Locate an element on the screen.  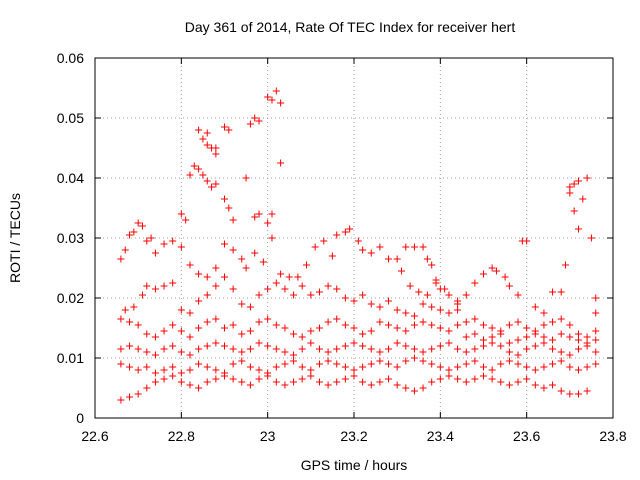
y-tick-label: 0.02 is located at coordinates (70, 298).